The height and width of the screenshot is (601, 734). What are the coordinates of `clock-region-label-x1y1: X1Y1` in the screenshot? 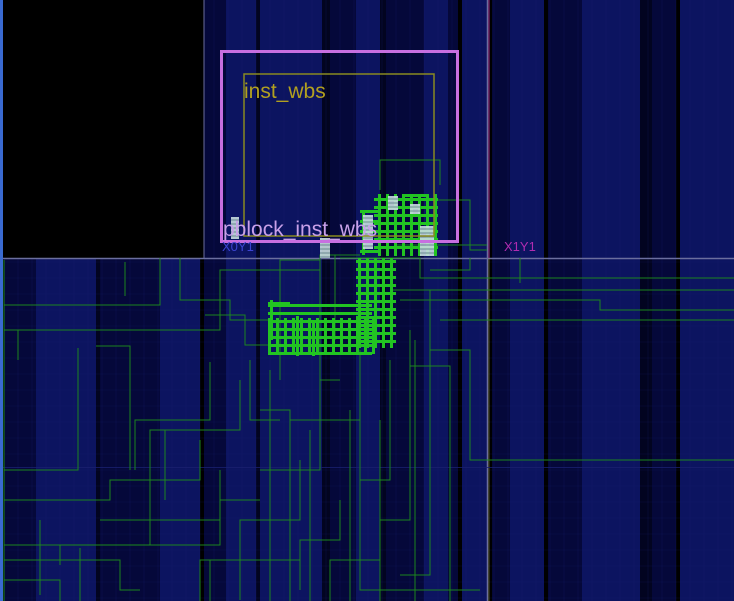 It's located at (520, 246).